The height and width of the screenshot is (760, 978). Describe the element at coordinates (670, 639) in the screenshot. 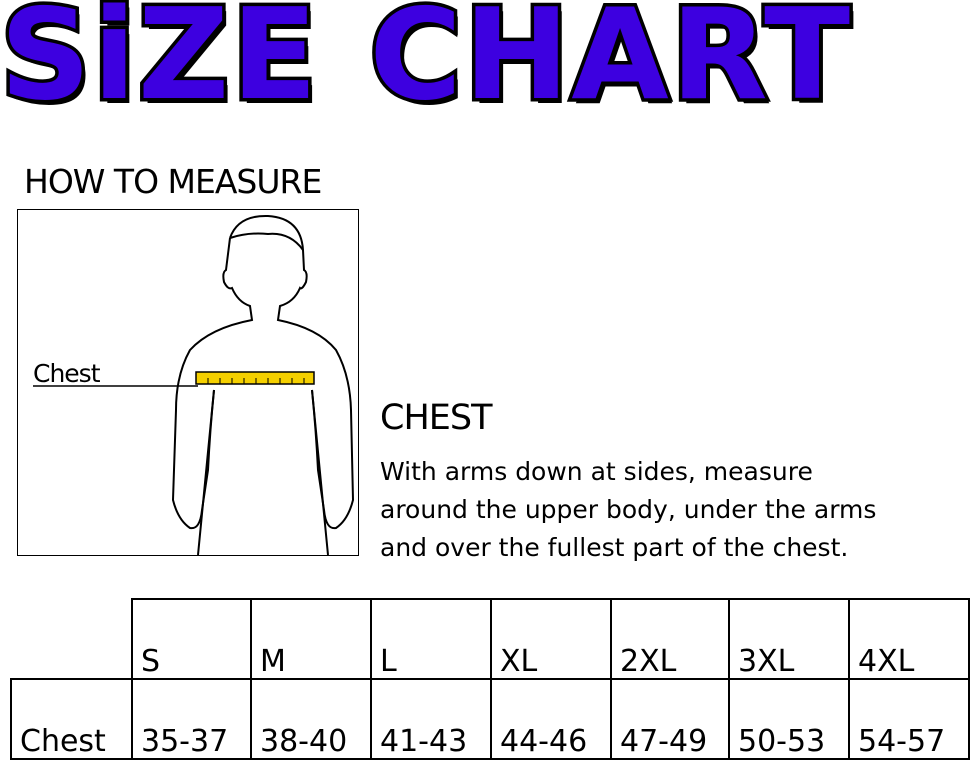

I see `size-header-2xl: 2XL` at that location.